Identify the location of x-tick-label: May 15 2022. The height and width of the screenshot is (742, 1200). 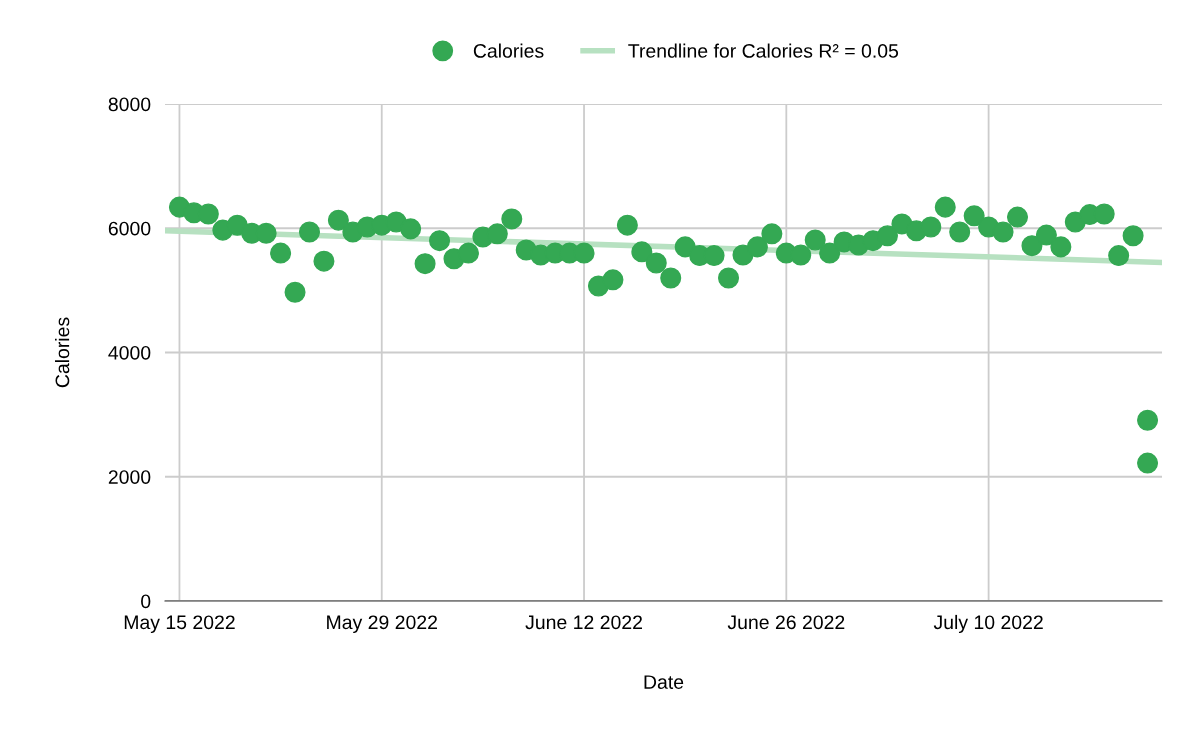
(179, 624).